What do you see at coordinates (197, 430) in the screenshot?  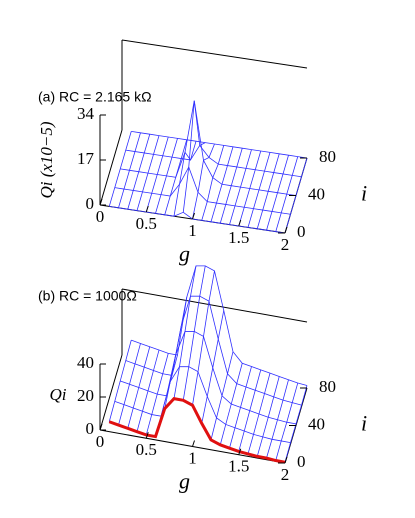 I see `line-series` at bounding box center [197, 430].